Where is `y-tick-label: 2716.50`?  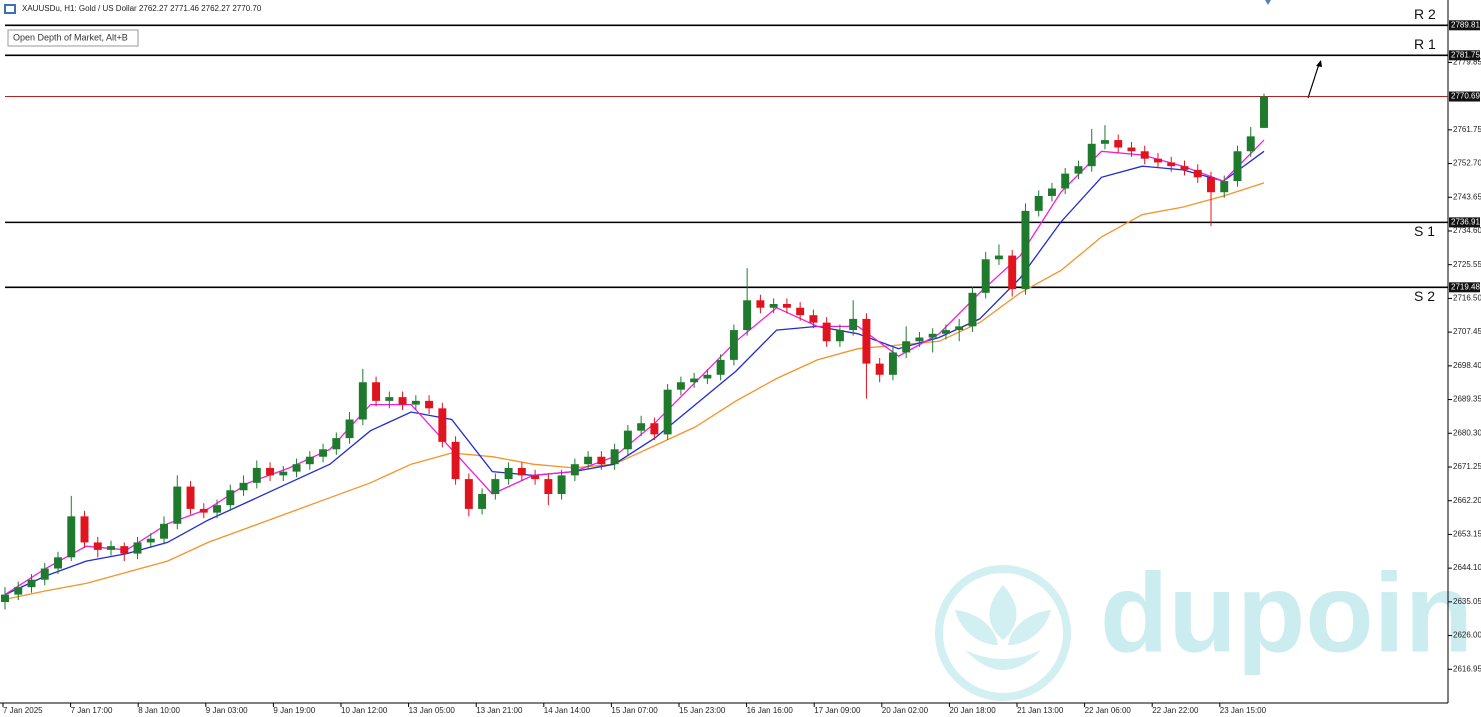 y-tick-label: 2716.50 is located at coordinates (1467, 298).